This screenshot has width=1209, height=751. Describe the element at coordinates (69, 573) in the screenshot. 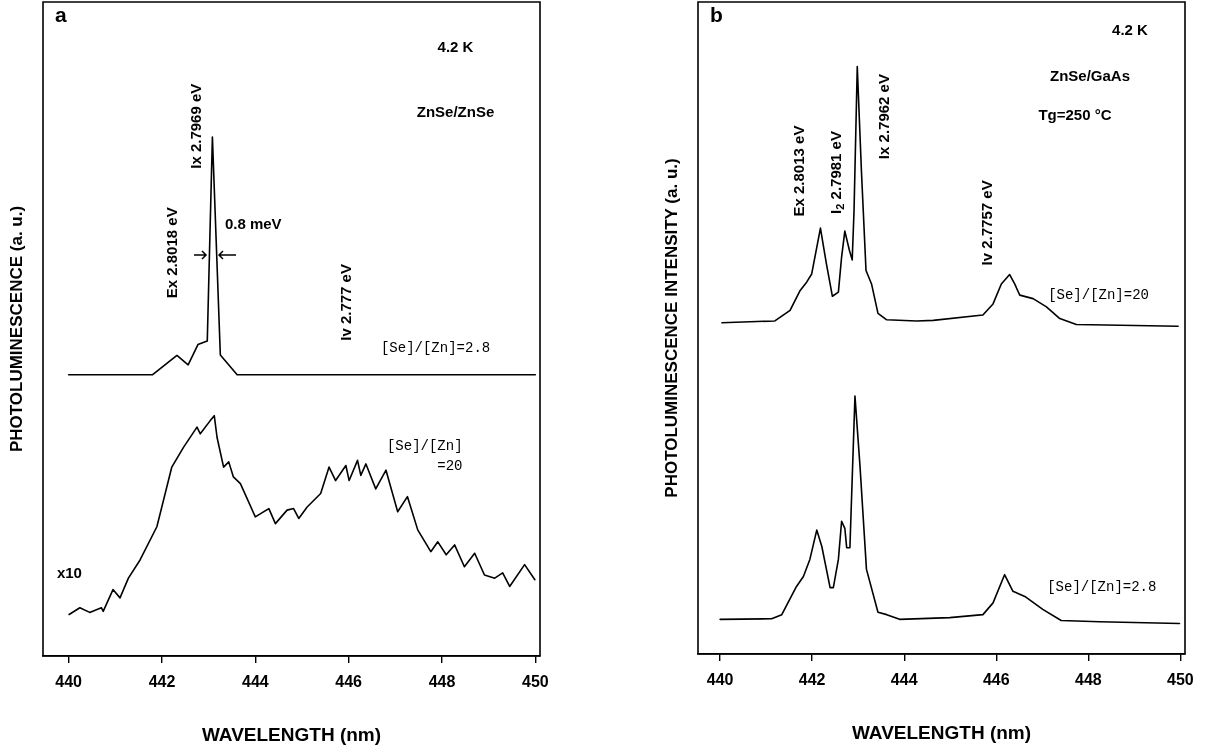

I see `annotation: x10` at that location.